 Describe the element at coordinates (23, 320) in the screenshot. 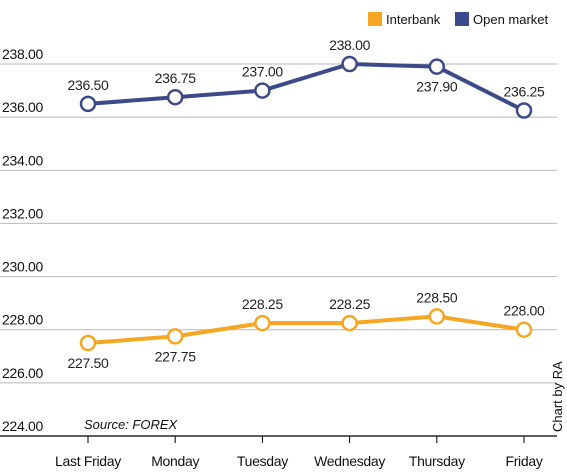

I see `y-tick-label: 228.00` at that location.